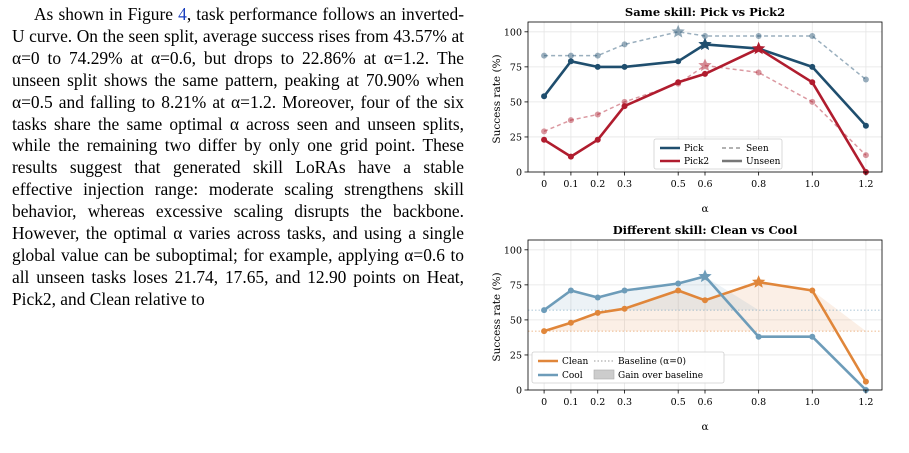 This screenshot has width=909, height=453. What do you see at coordinates (106, 14) in the screenshot?
I see `paragraph-text-start: As shown in Figure` at bounding box center [106, 14].